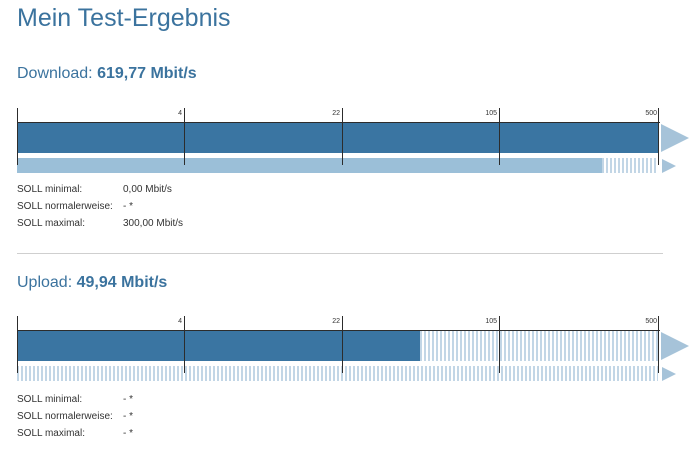 The height and width of the screenshot is (451, 700). Describe the element at coordinates (124, 18) in the screenshot. I see `page-title: Mein Test-Ergebnis` at that location.